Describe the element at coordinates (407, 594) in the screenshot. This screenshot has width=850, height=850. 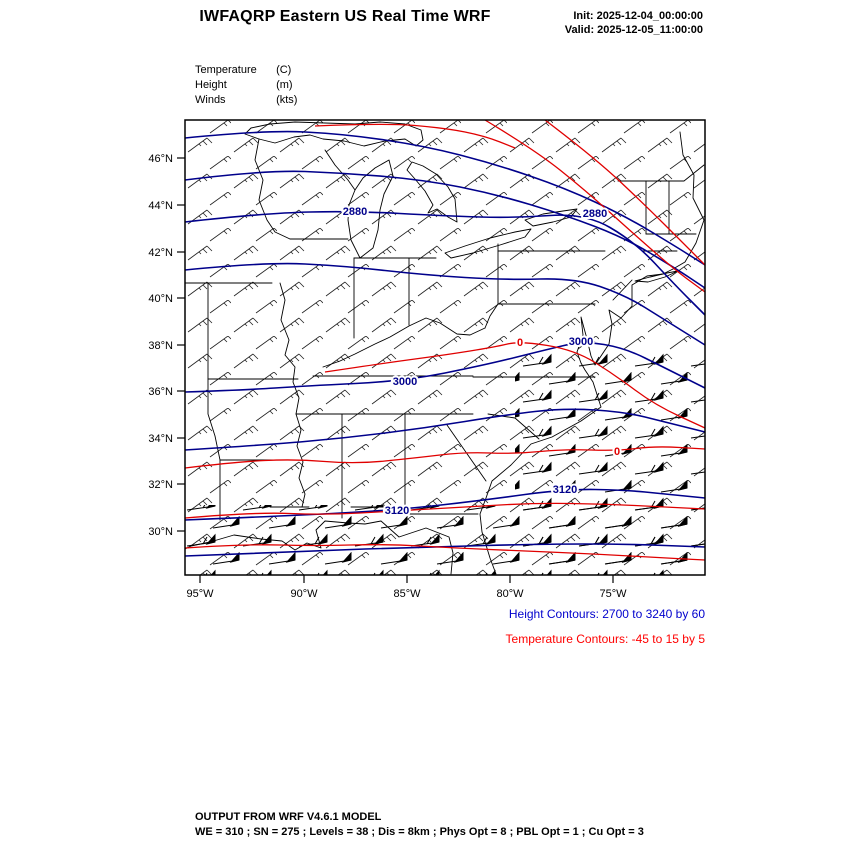
I see `lon-label: 85°W` at that location.